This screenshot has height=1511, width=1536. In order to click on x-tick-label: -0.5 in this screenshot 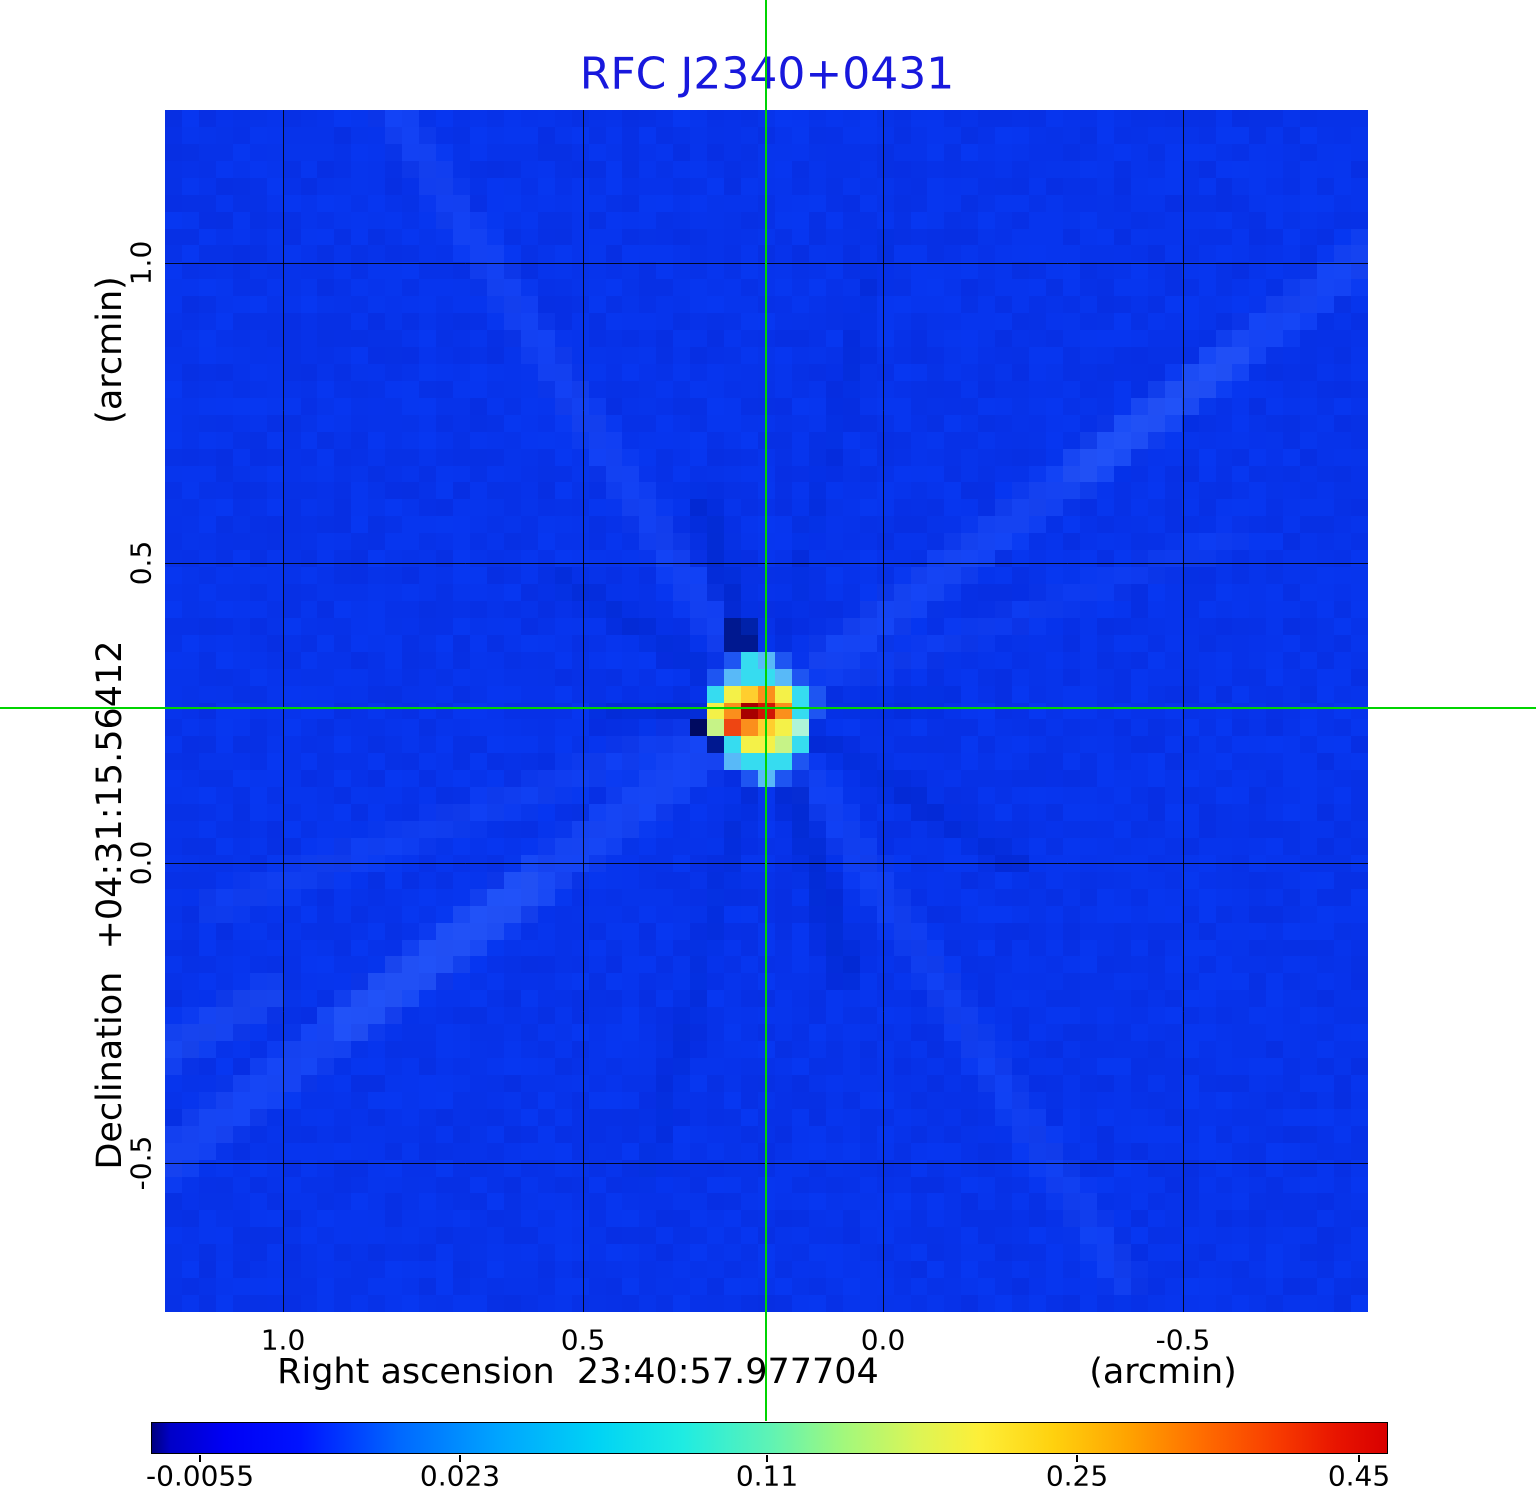, I will do `click(1183, 1340)`.